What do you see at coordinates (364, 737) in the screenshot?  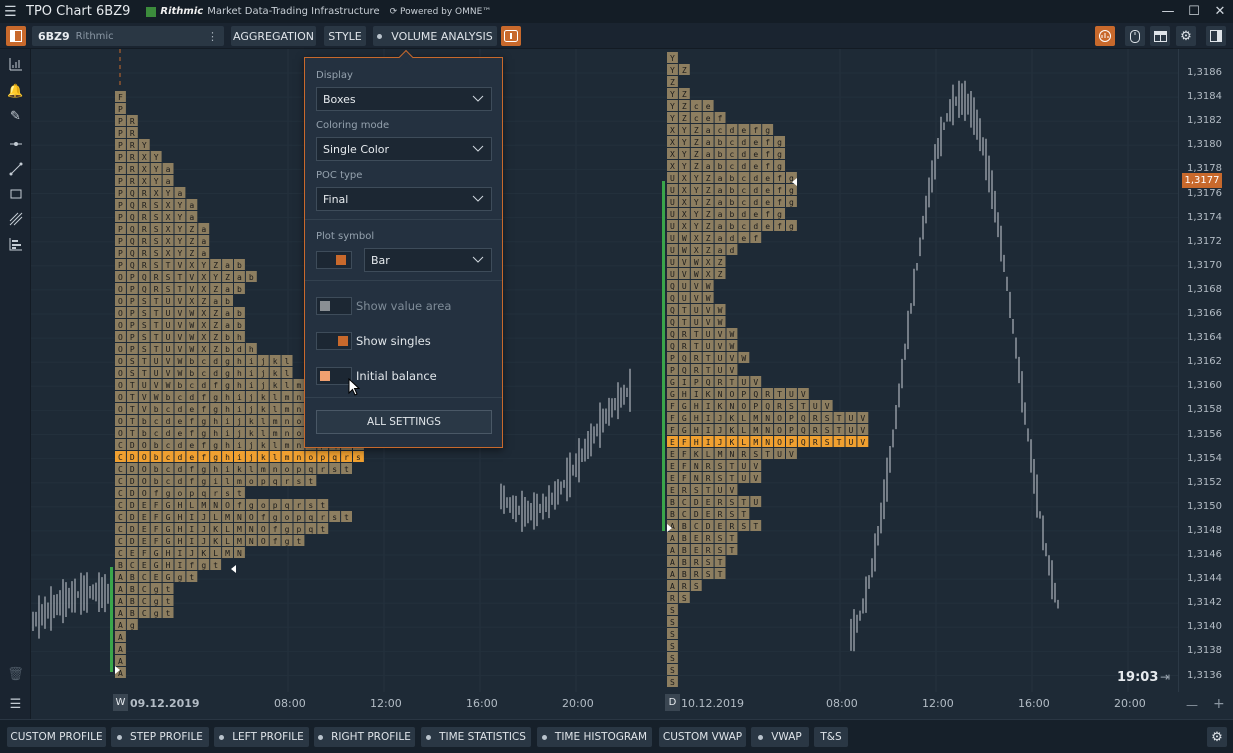 I see `right-profile-button: RIGHT PROFILE` at bounding box center [364, 737].